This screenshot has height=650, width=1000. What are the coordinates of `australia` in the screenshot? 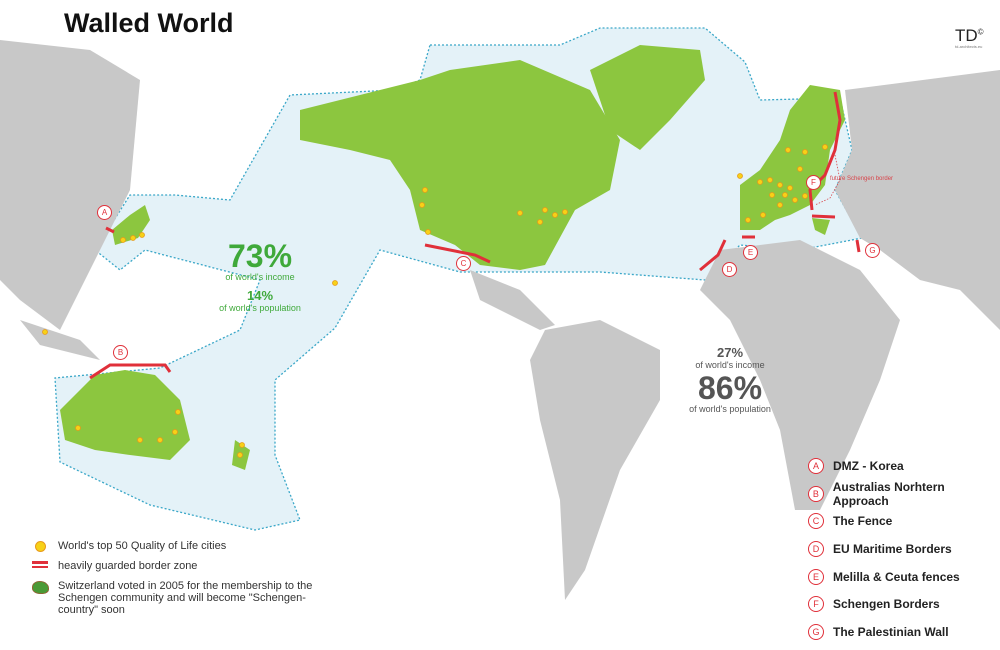 It's located at (125, 415).